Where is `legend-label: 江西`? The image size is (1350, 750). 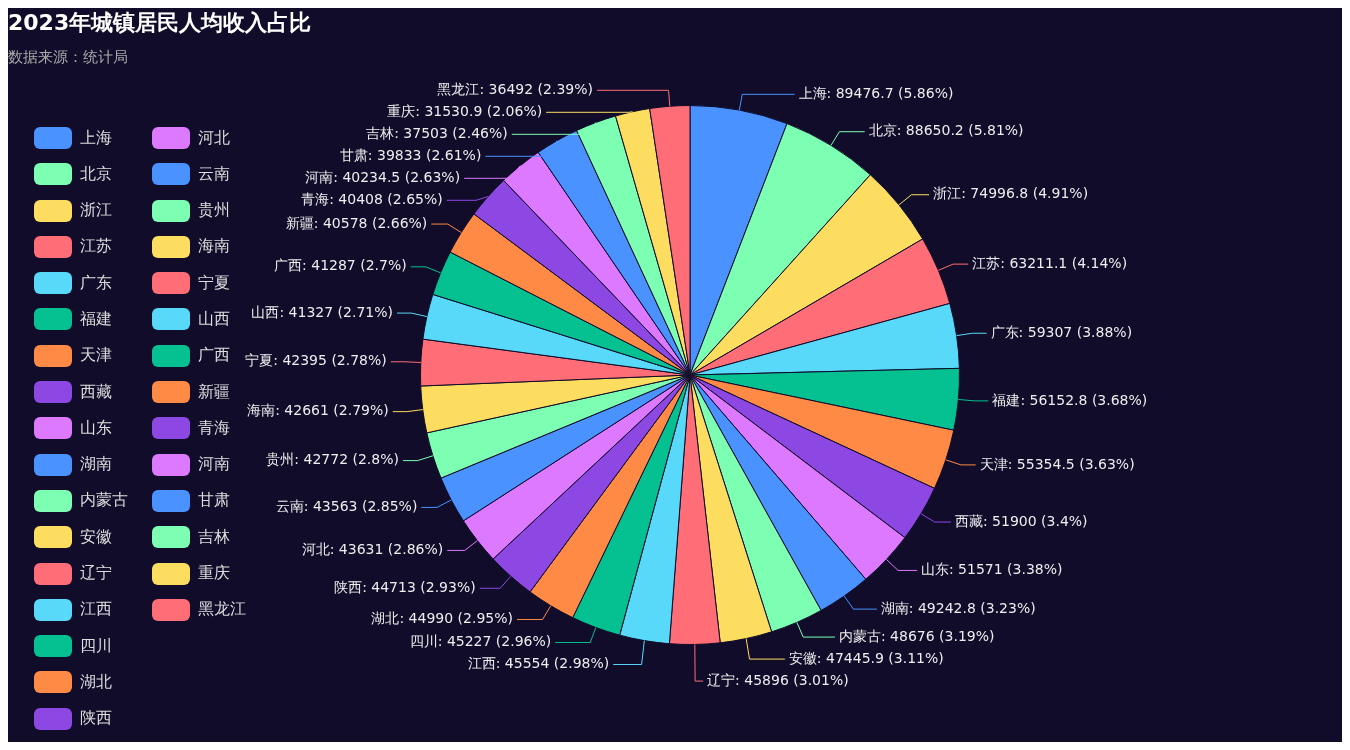 legend-label: 江西 is located at coordinates (96, 610).